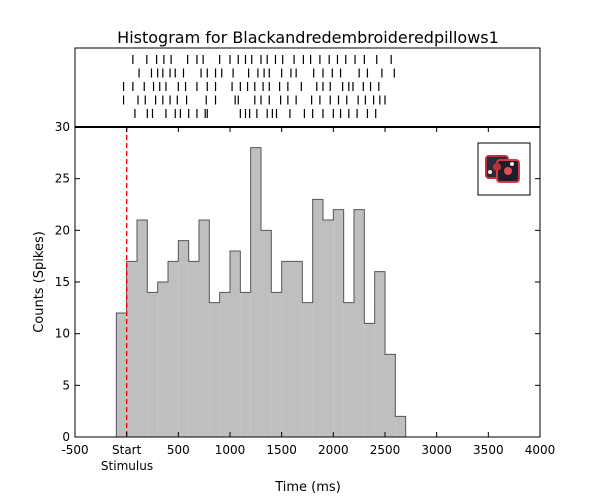  What do you see at coordinates (74, 450) in the screenshot?
I see `x-tick-label: -500` at bounding box center [74, 450].